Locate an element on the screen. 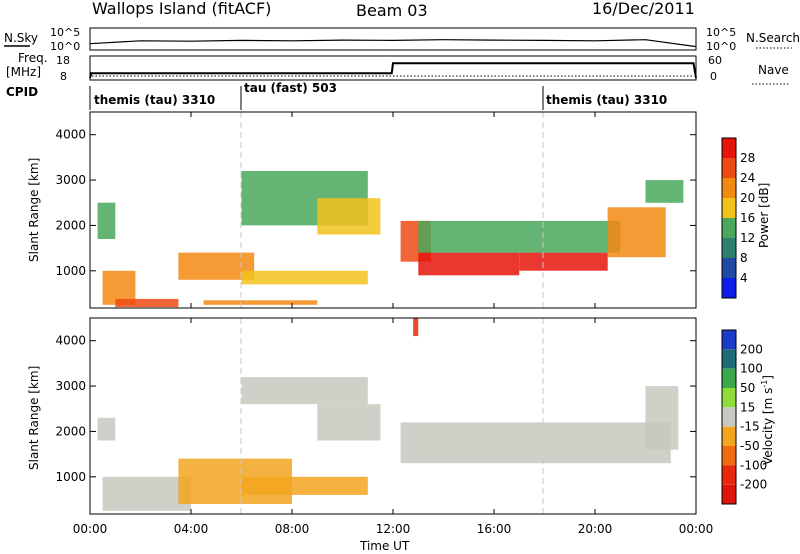 The height and width of the screenshot is (554, 800). noise-search-label: N.Search is located at coordinates (773, 38).